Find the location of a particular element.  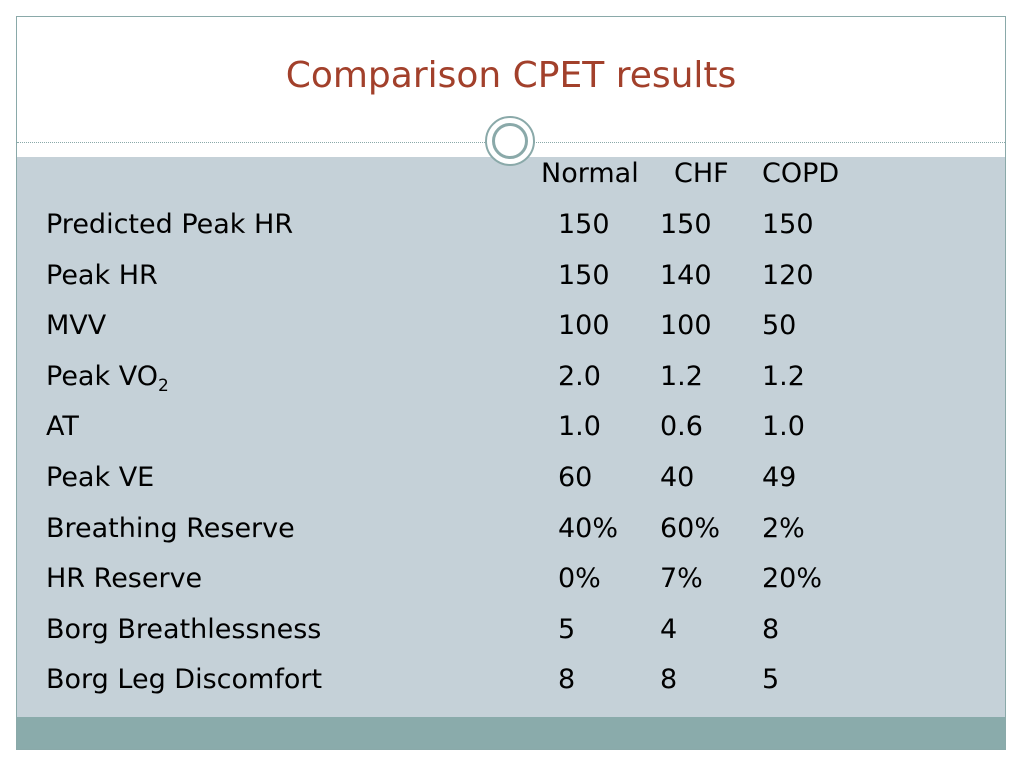

column-header-normal: Normal is located at coordinates (590, 173).